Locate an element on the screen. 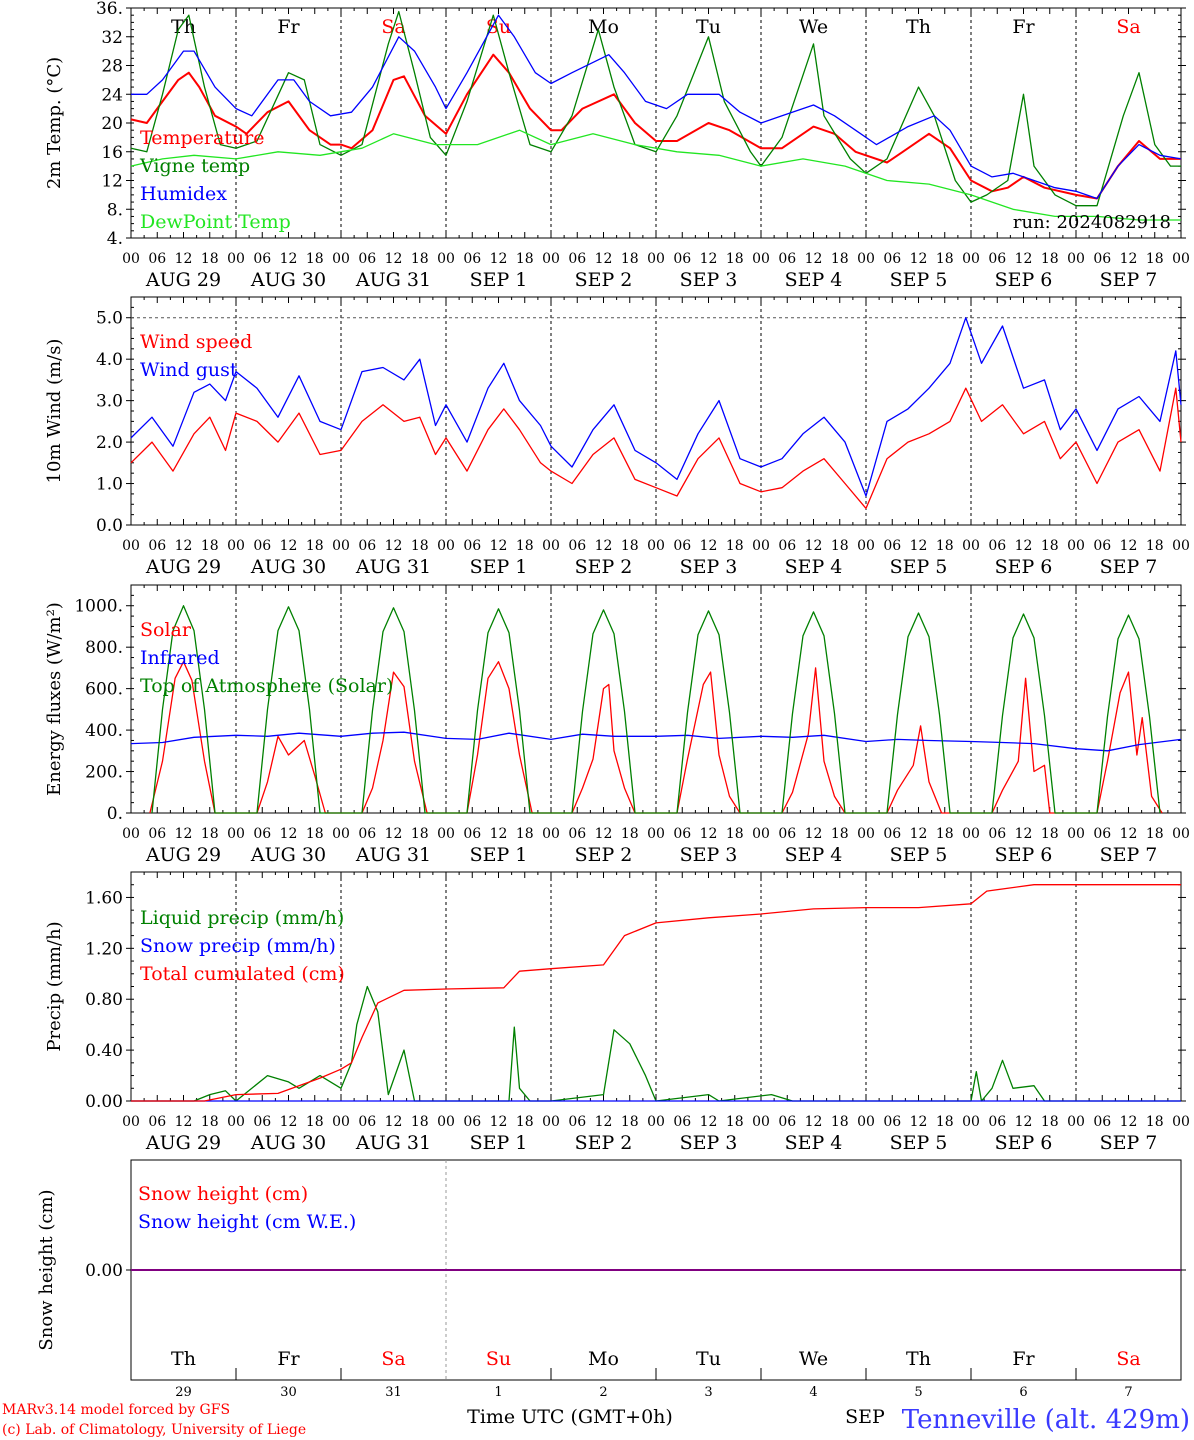 Image resolution: width=1194 pixels, height=1440 pixels. day-number-label: 30 is located at coordinates (288, 1392).